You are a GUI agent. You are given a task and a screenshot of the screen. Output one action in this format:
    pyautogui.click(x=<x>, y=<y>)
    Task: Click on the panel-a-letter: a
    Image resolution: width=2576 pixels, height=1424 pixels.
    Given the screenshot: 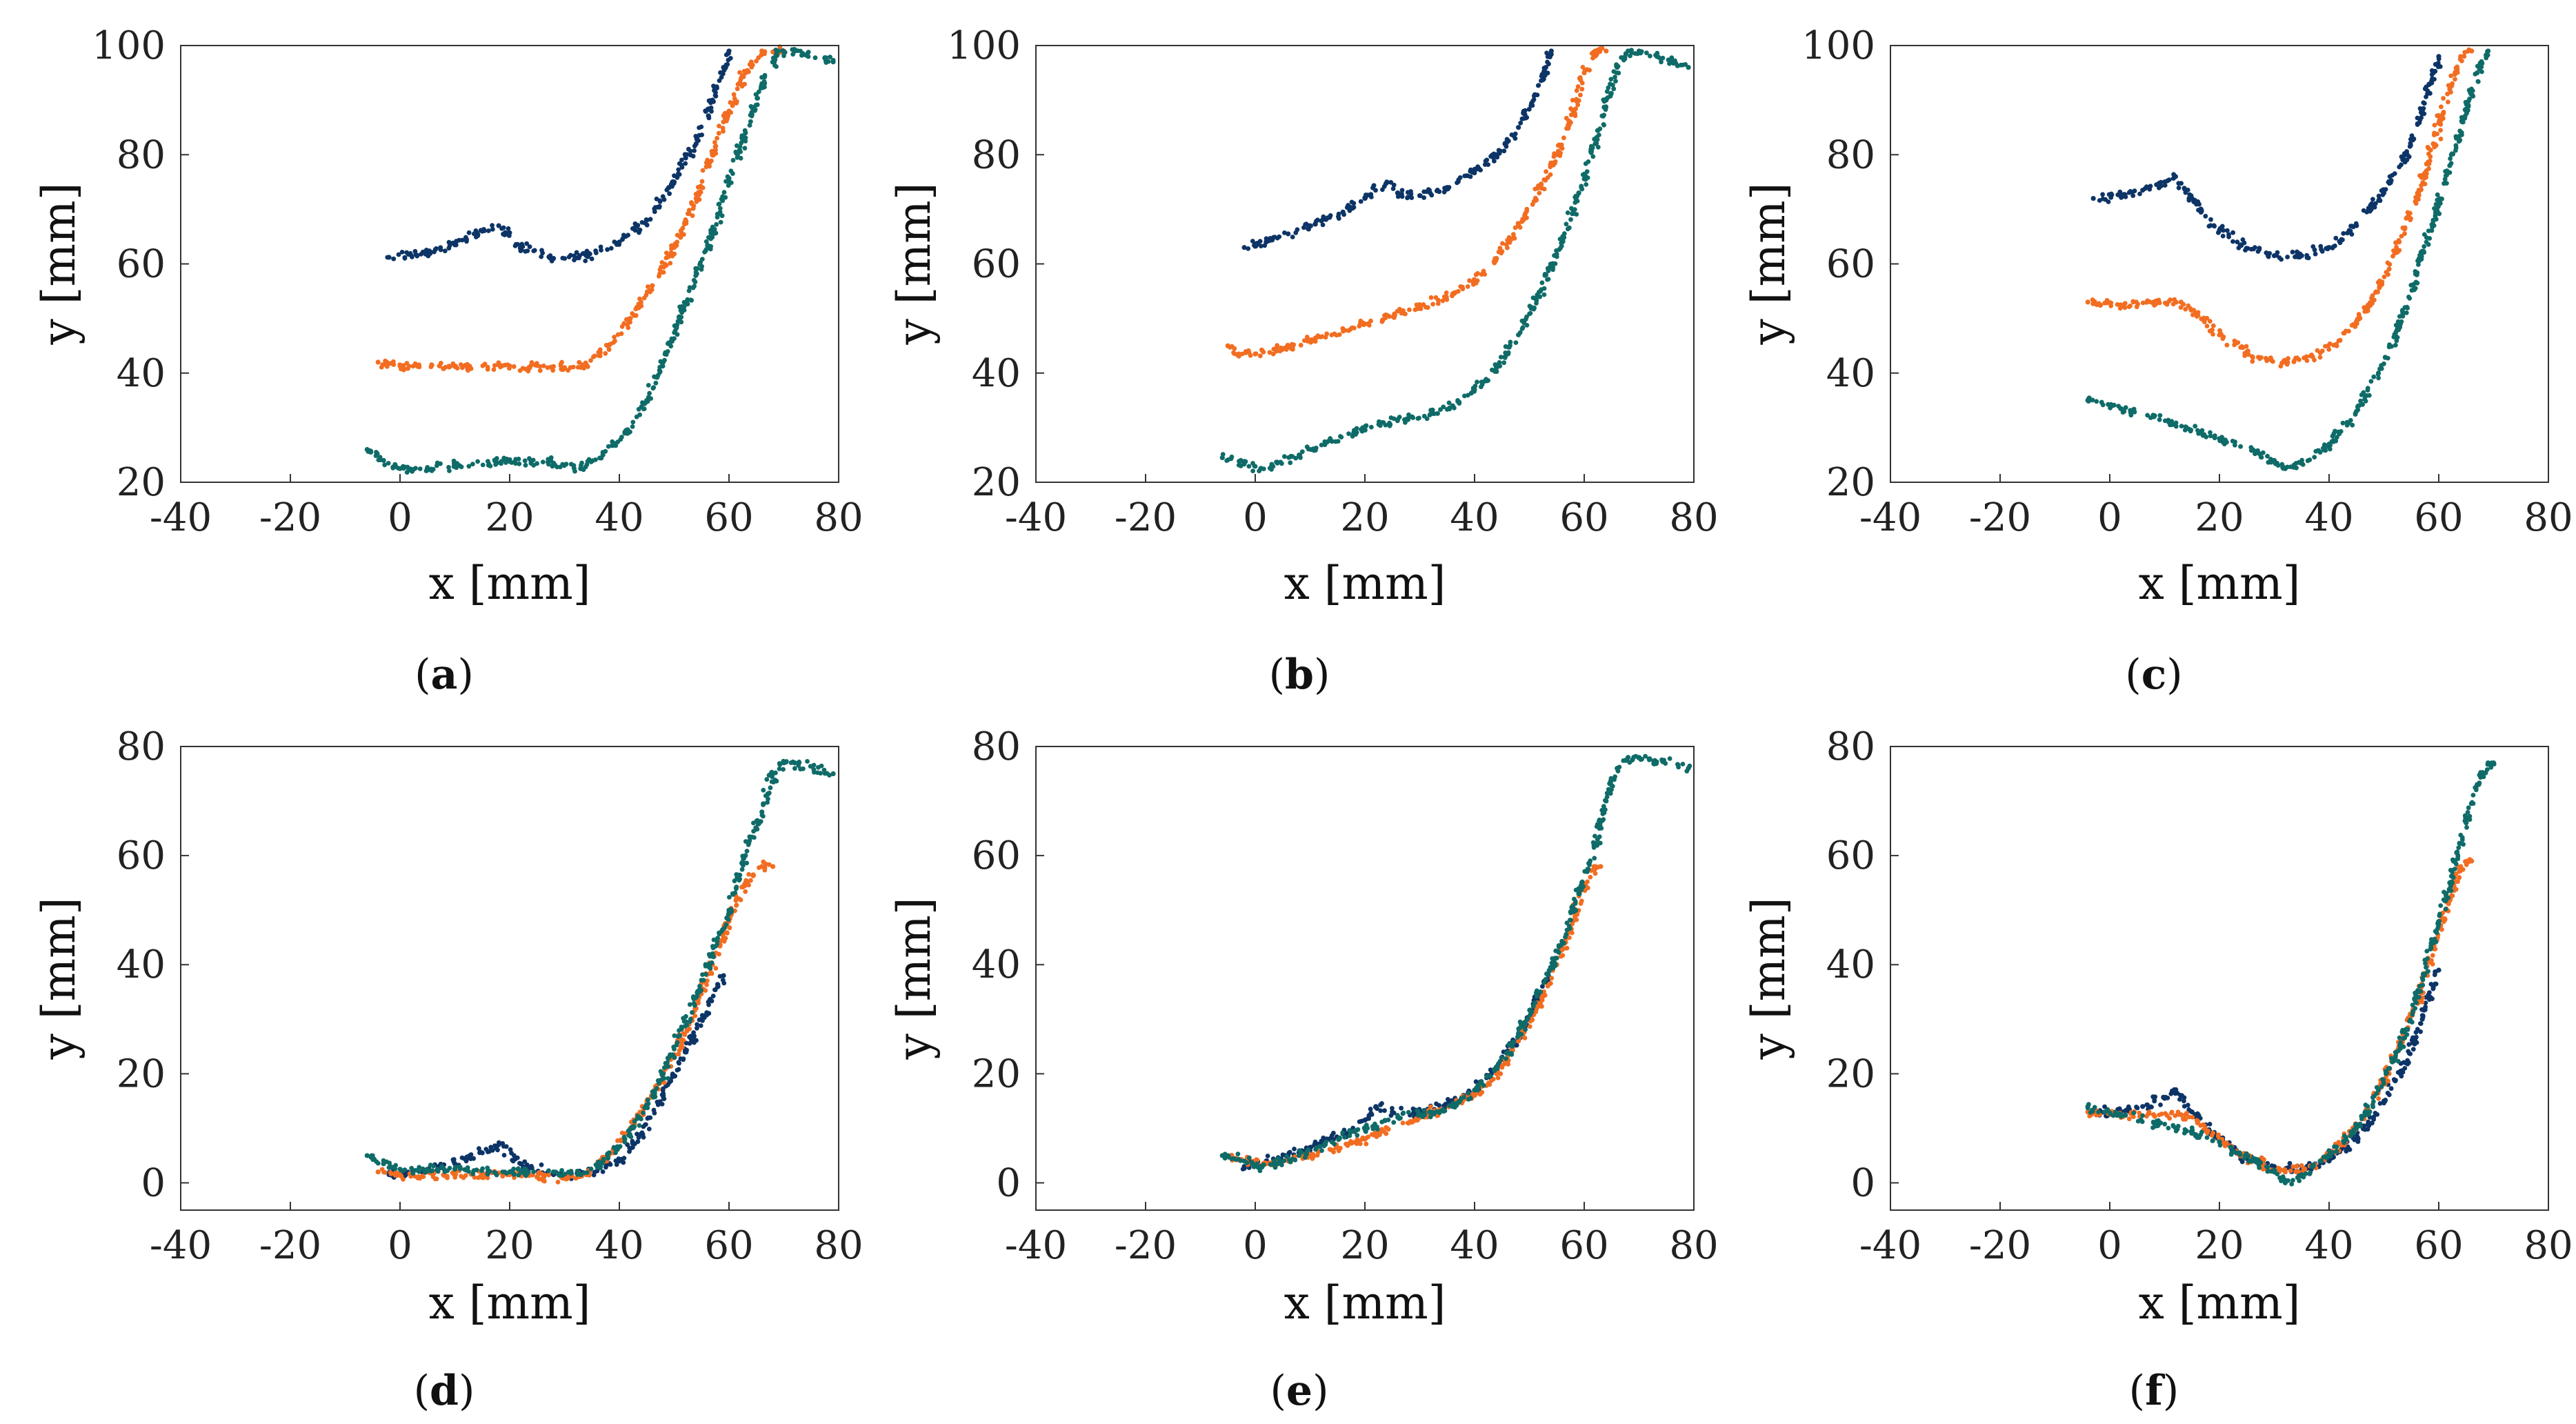 What is the action you would take?
    pyautogui.click(x=444, y=675)
    